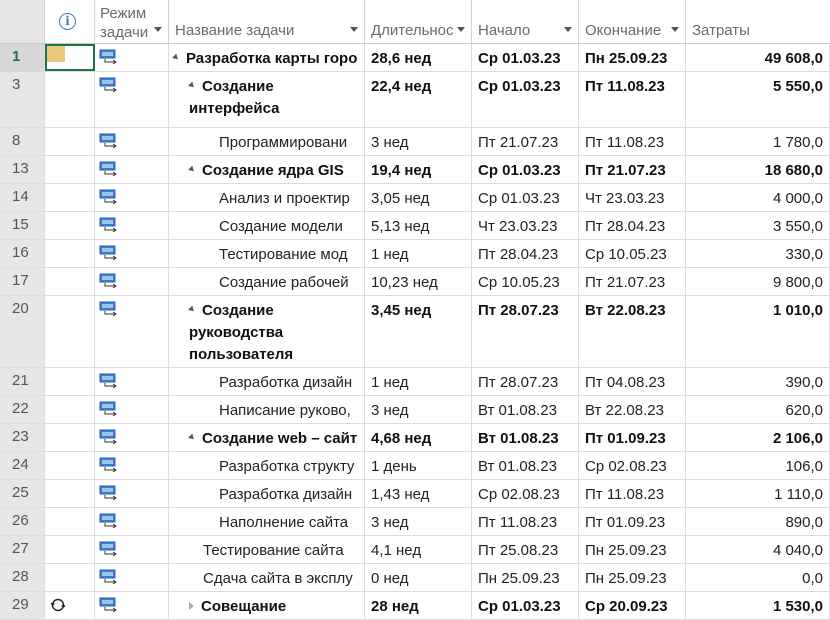 This screenshot has height=620, width=830. What do you see at coordinates (22, 21) in the screenshot?
I see `select-all-corner` at bounding box center [22, 21].